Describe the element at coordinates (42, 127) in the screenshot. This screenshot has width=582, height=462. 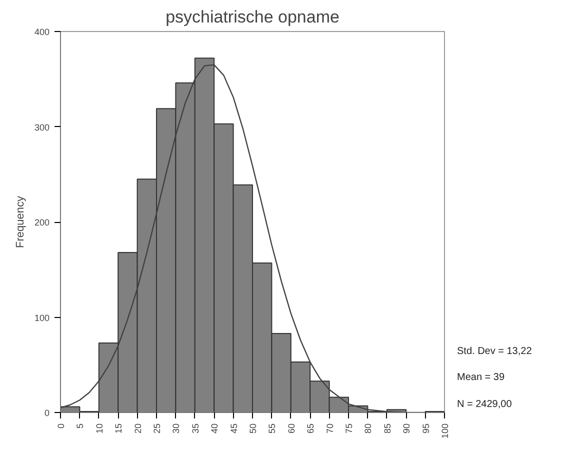
I see `y-tick-label: 300` at that location.